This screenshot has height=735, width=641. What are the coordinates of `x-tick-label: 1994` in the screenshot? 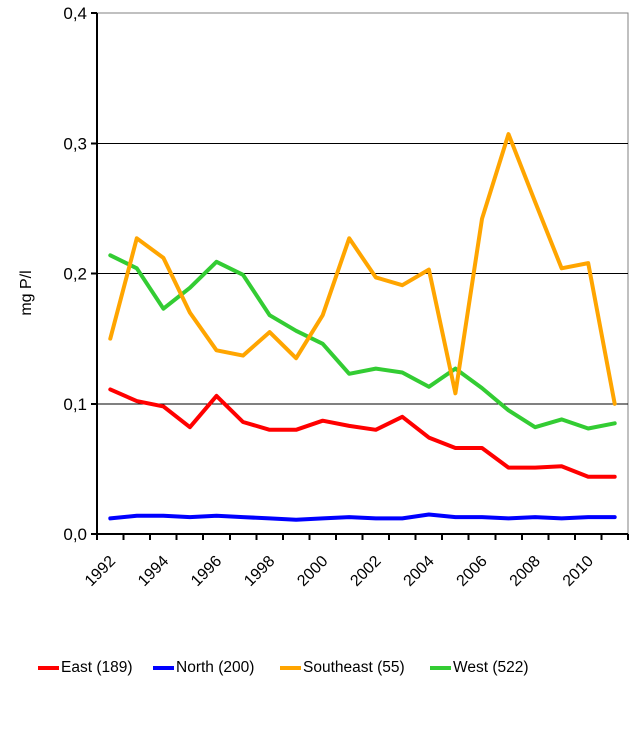 It's located at (153, 571).